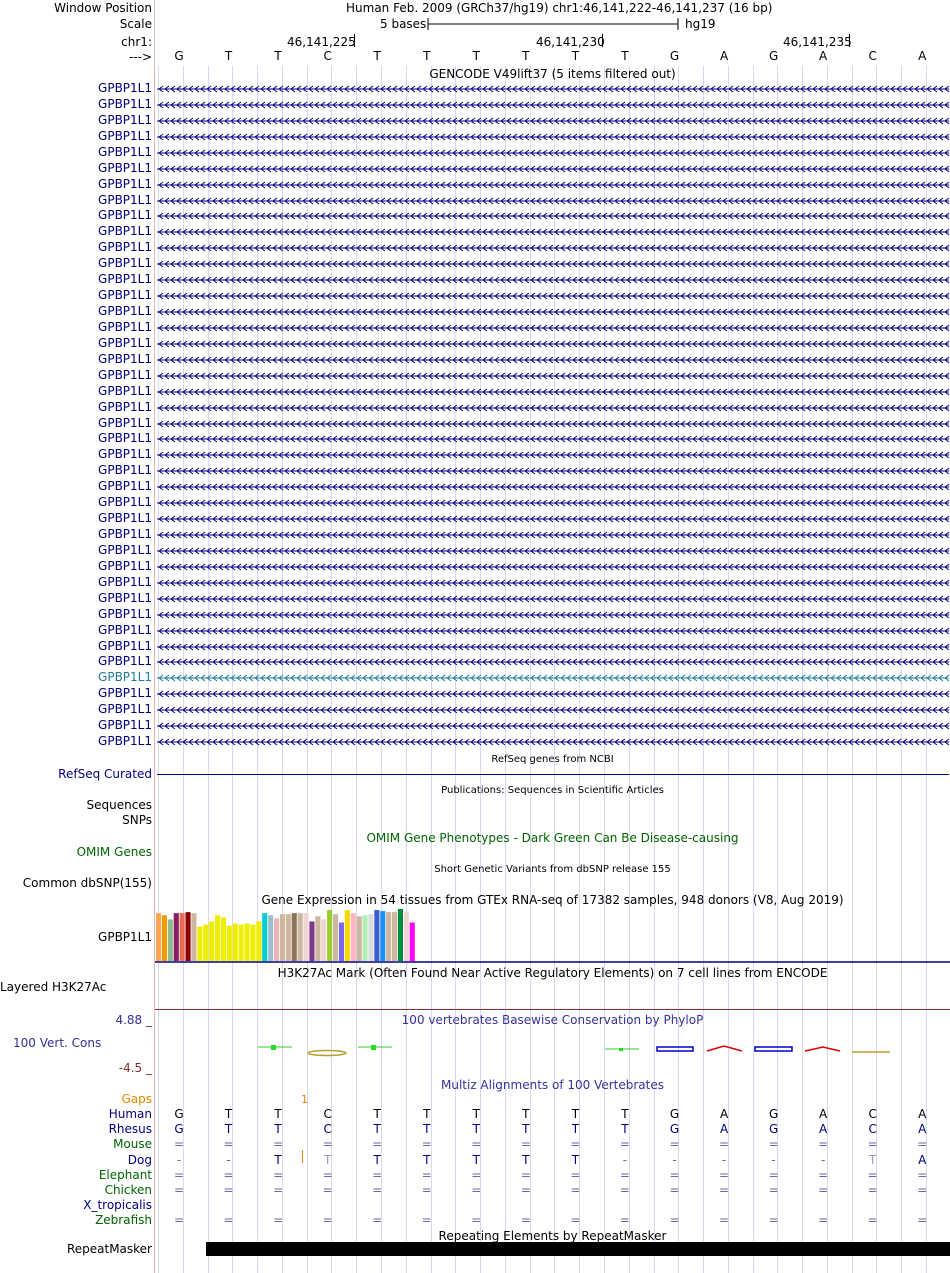  What do you see at coordinates (130, 1114) in the screenshot?
I see `species-label-human: Human` at bounding box center [130, 1114].